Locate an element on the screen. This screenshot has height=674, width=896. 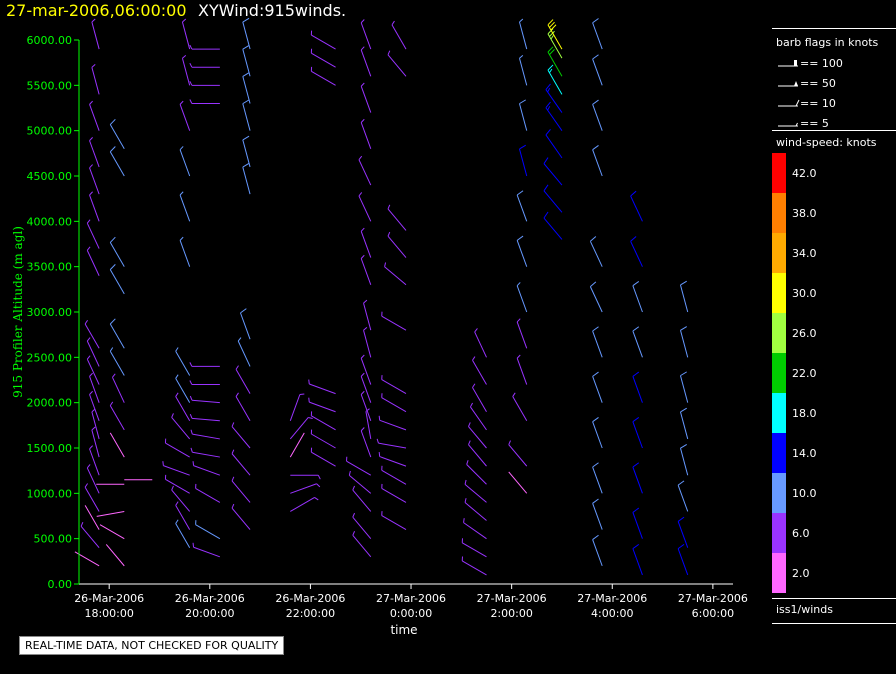
y-tick-label: 500.00 is located at coordinates (53, 539).